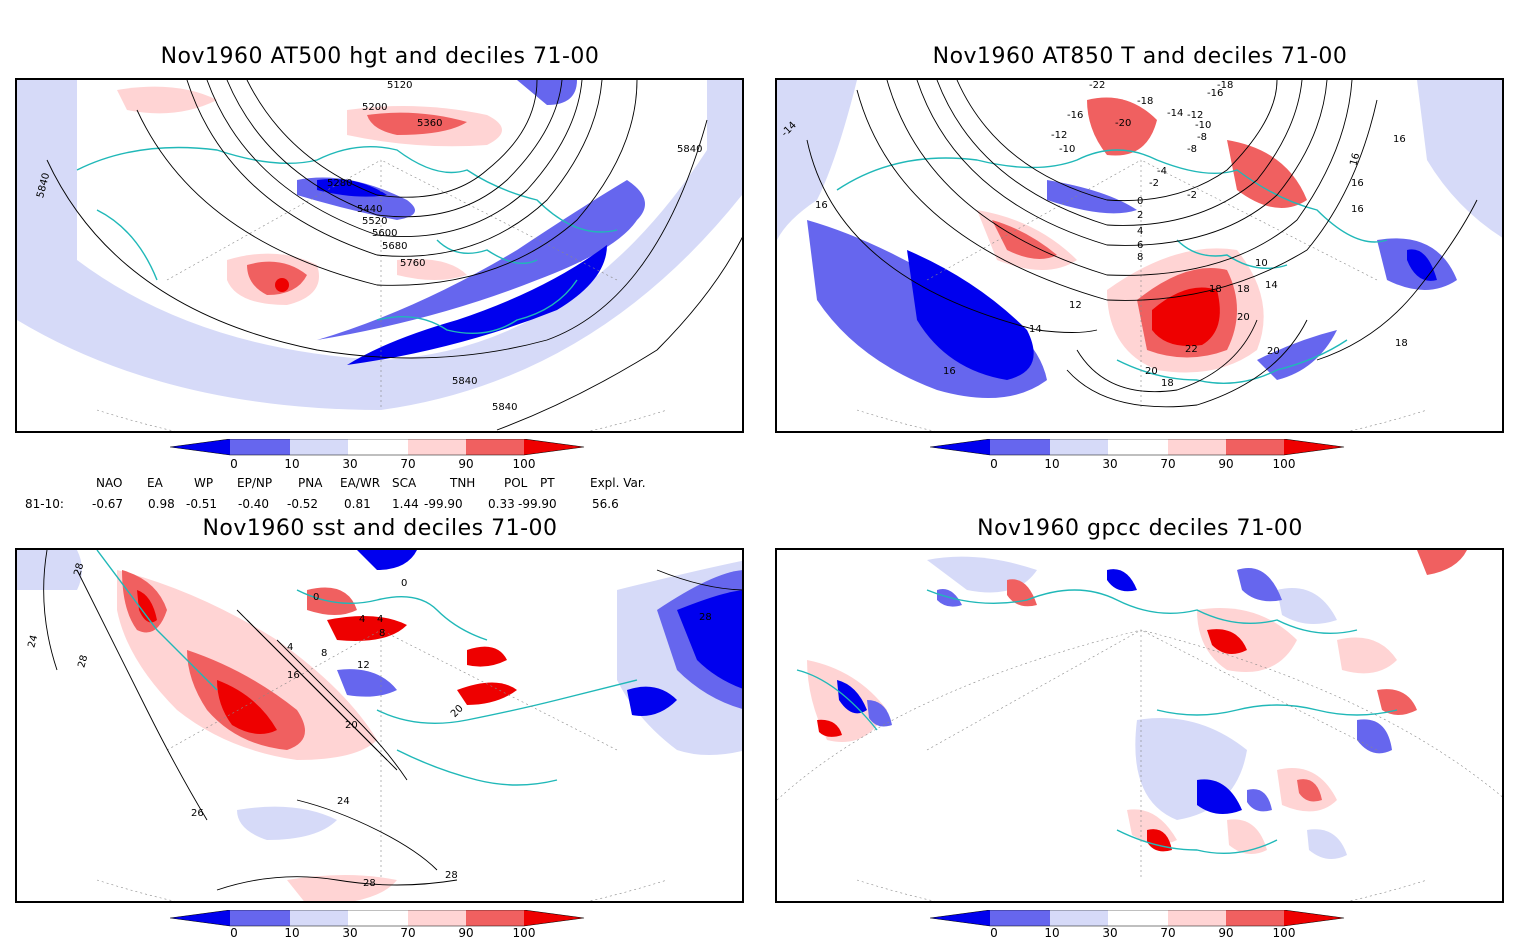 Image resolution: width=1520 pixels, height=940 pixels. What do you see at coordinates (1140, 56) in the screenshot?
I see `panel-title-t850: Nov1960 AT850 T and deciles 71-00` at bounding box center [1140, 56].